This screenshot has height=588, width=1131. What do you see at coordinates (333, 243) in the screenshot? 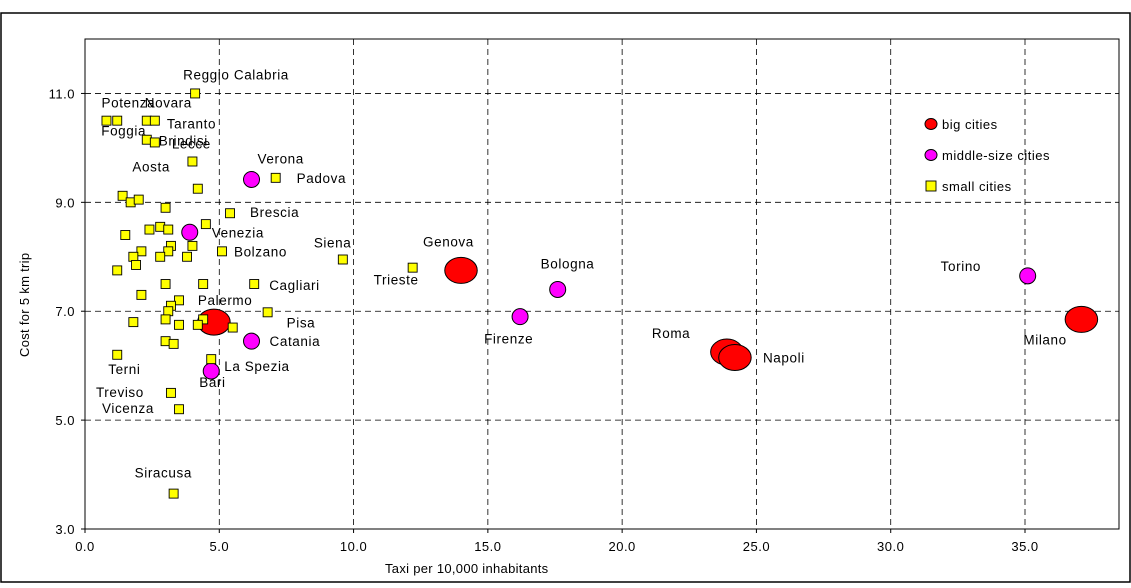
I see `label-siena: Siena` at bounding box center [333, 243].